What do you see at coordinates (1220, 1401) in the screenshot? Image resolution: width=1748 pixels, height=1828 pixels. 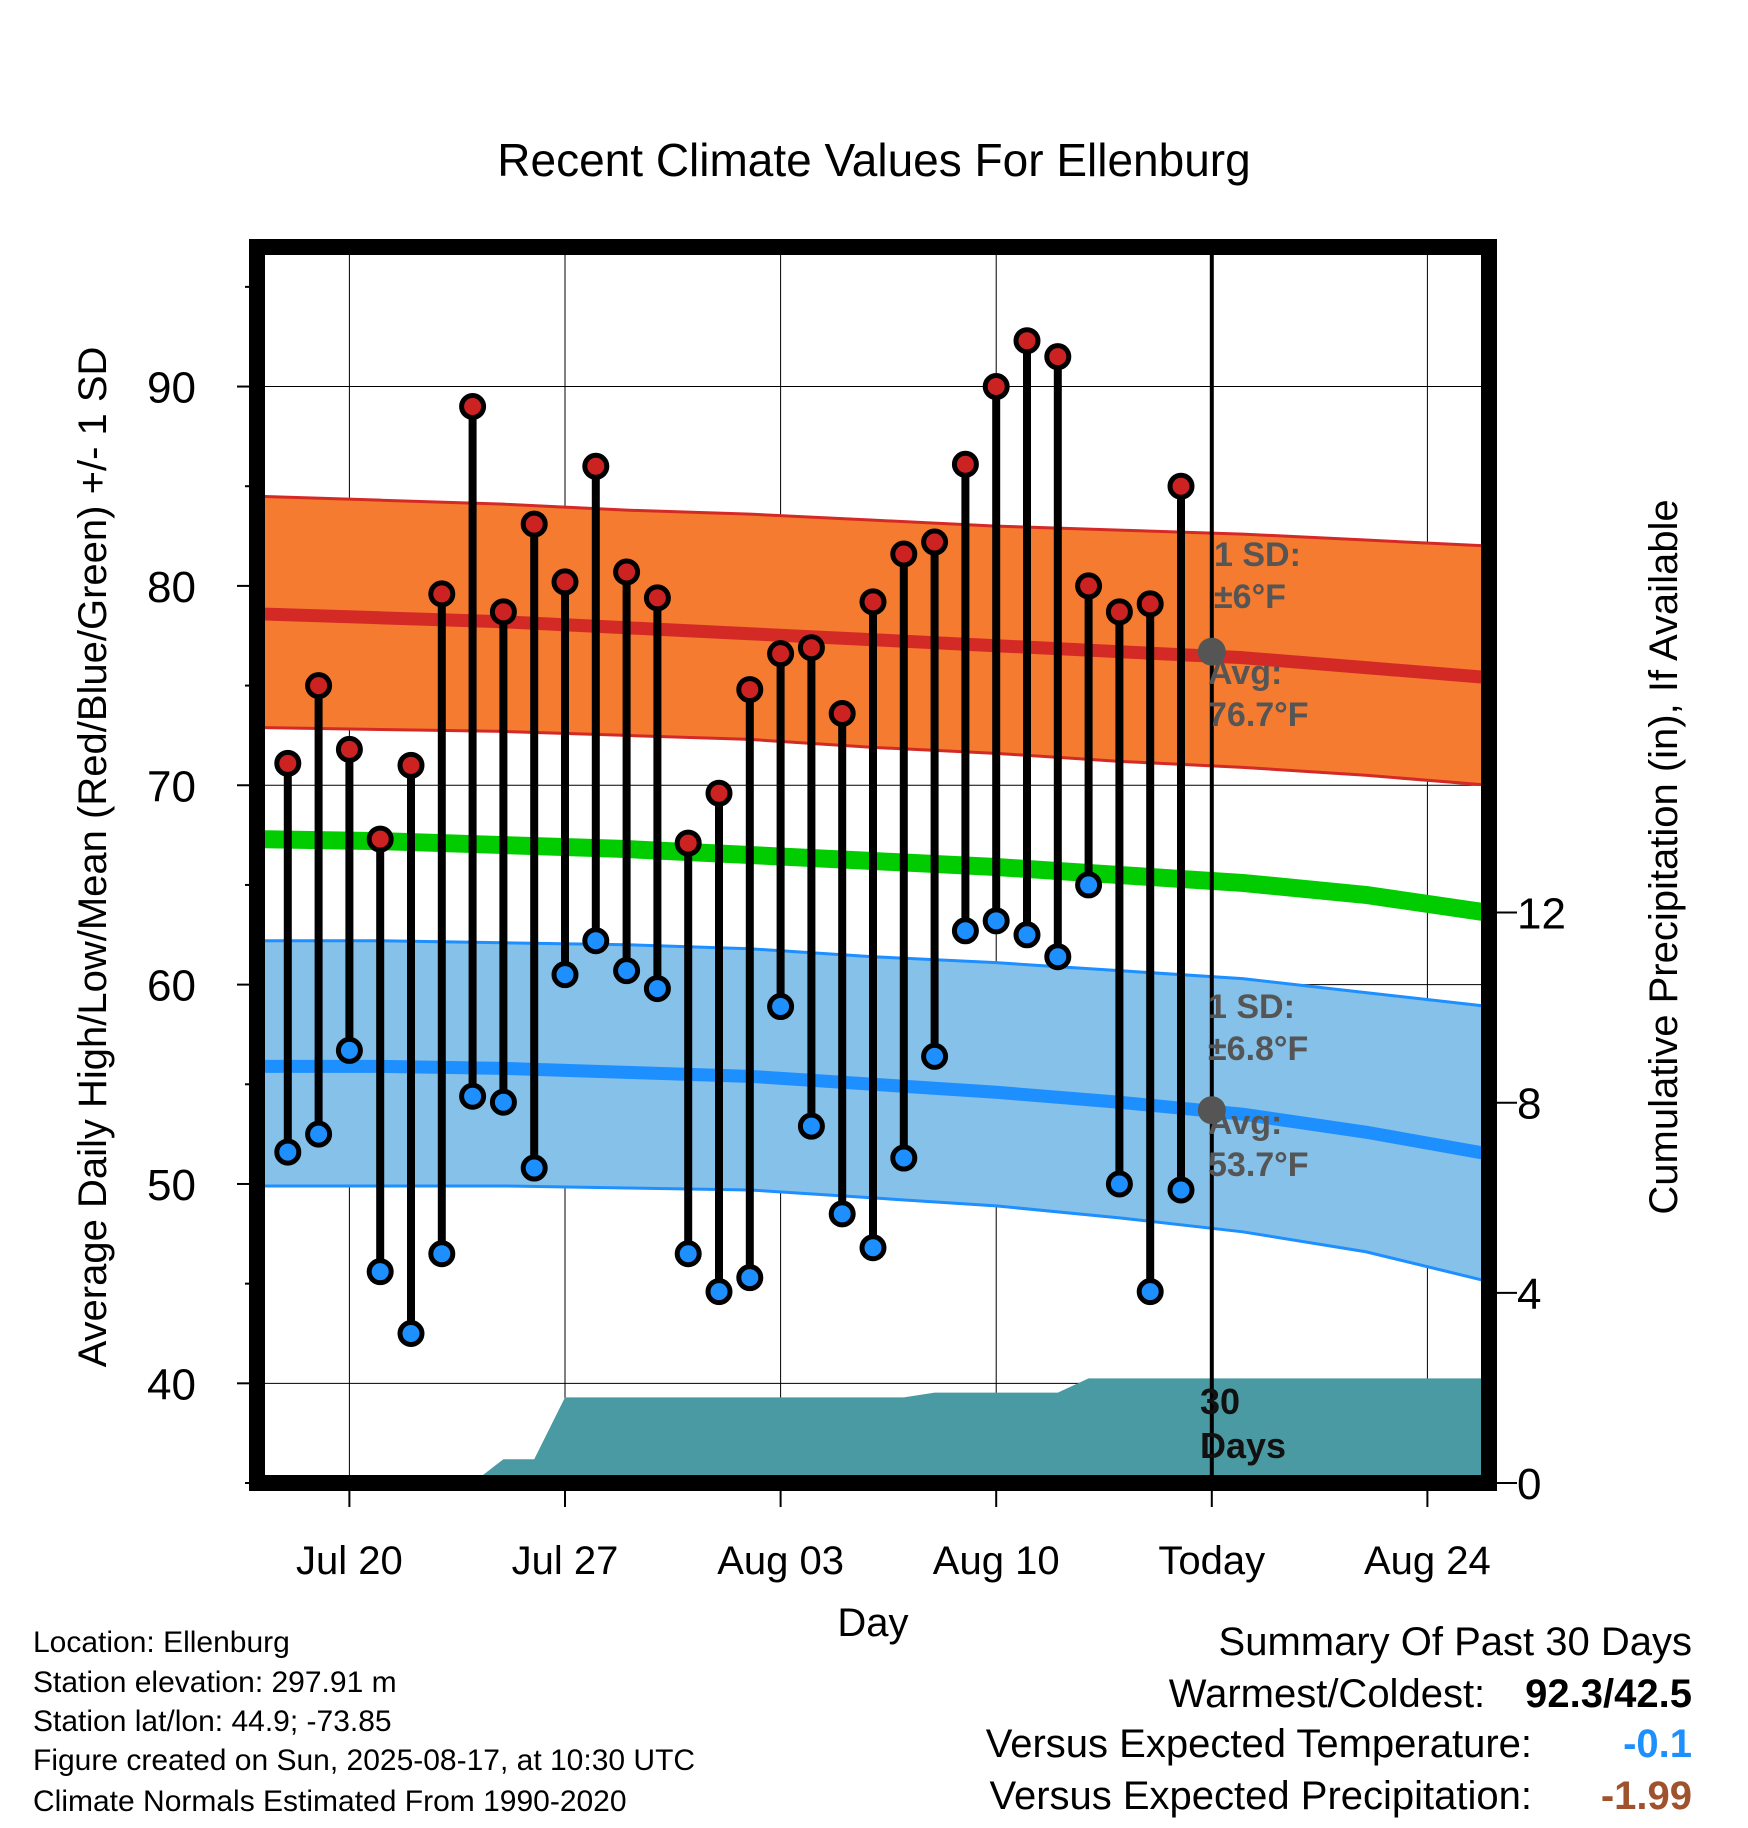 I see `days-label-number: 30` at bounding box center [1220, 1401].